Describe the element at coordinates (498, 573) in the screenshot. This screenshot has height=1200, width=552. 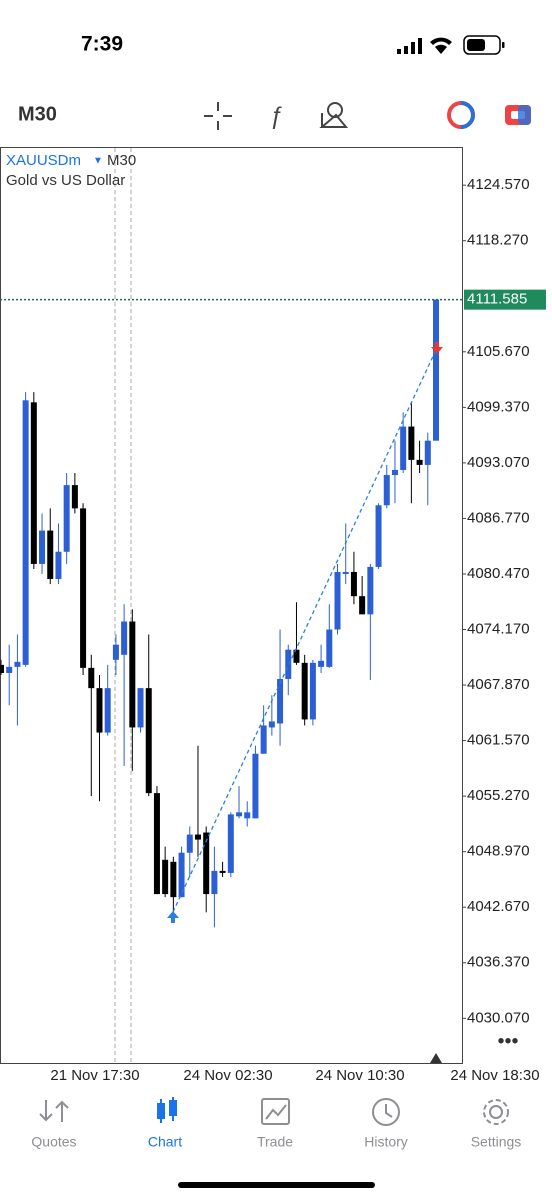
I see `y-tick-label: 4080.470` at that location.